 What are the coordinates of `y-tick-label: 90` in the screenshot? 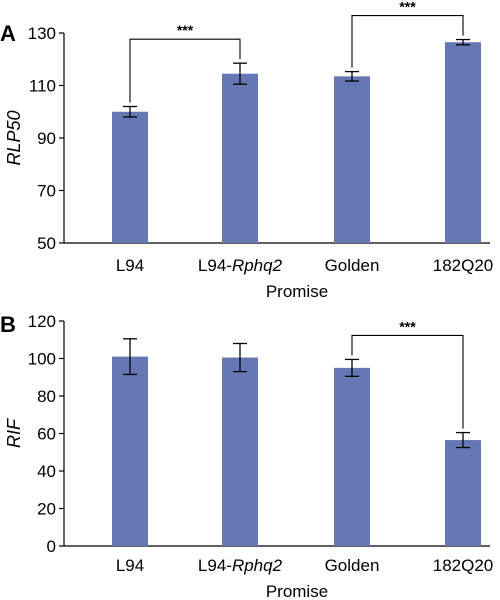 It's located at (46, 138).